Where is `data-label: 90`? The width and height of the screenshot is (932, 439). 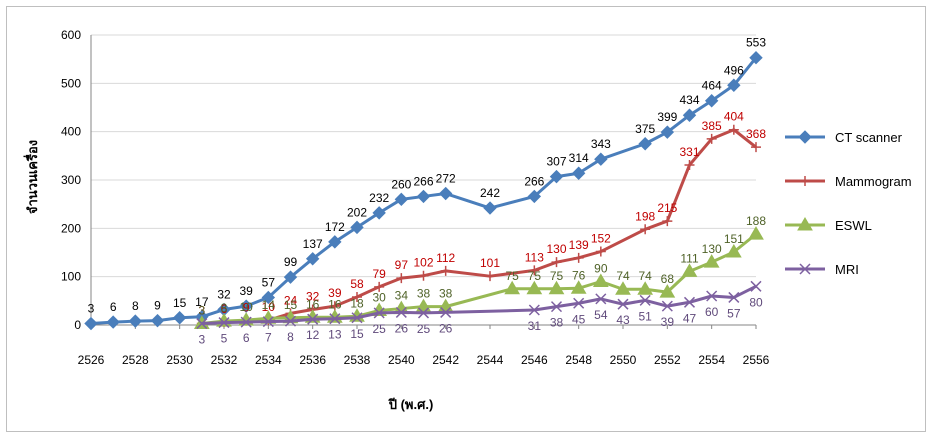 data-label: 90 is located at coordinates (601, 269).